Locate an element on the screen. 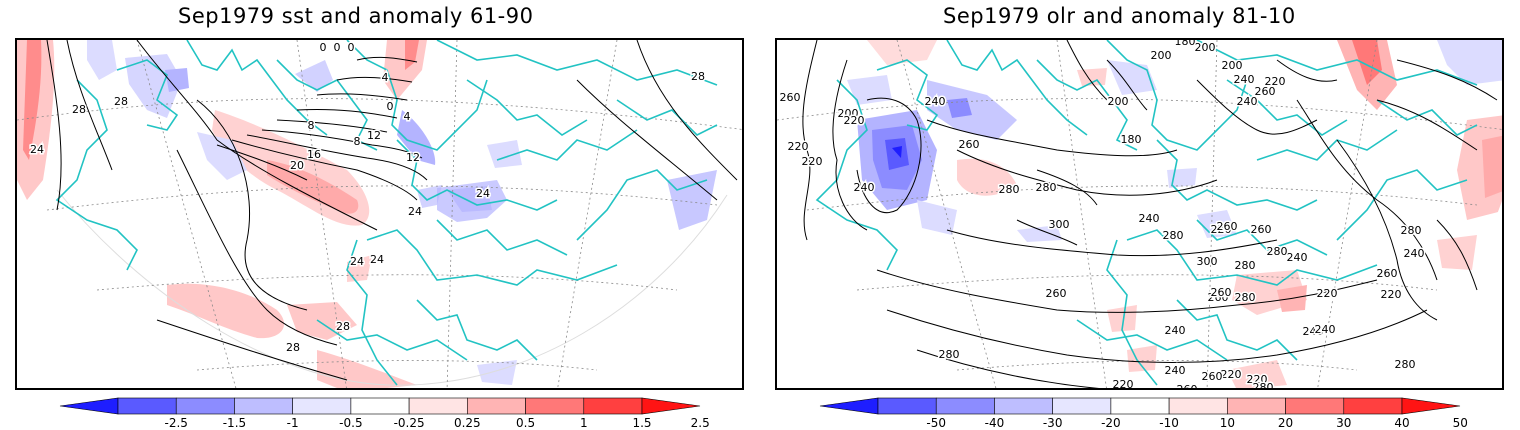 Image resolution: width=1520 pixels, height=430 pixels. sst-colorbar-tick-label: -1 is located at coordinates (292, 423).